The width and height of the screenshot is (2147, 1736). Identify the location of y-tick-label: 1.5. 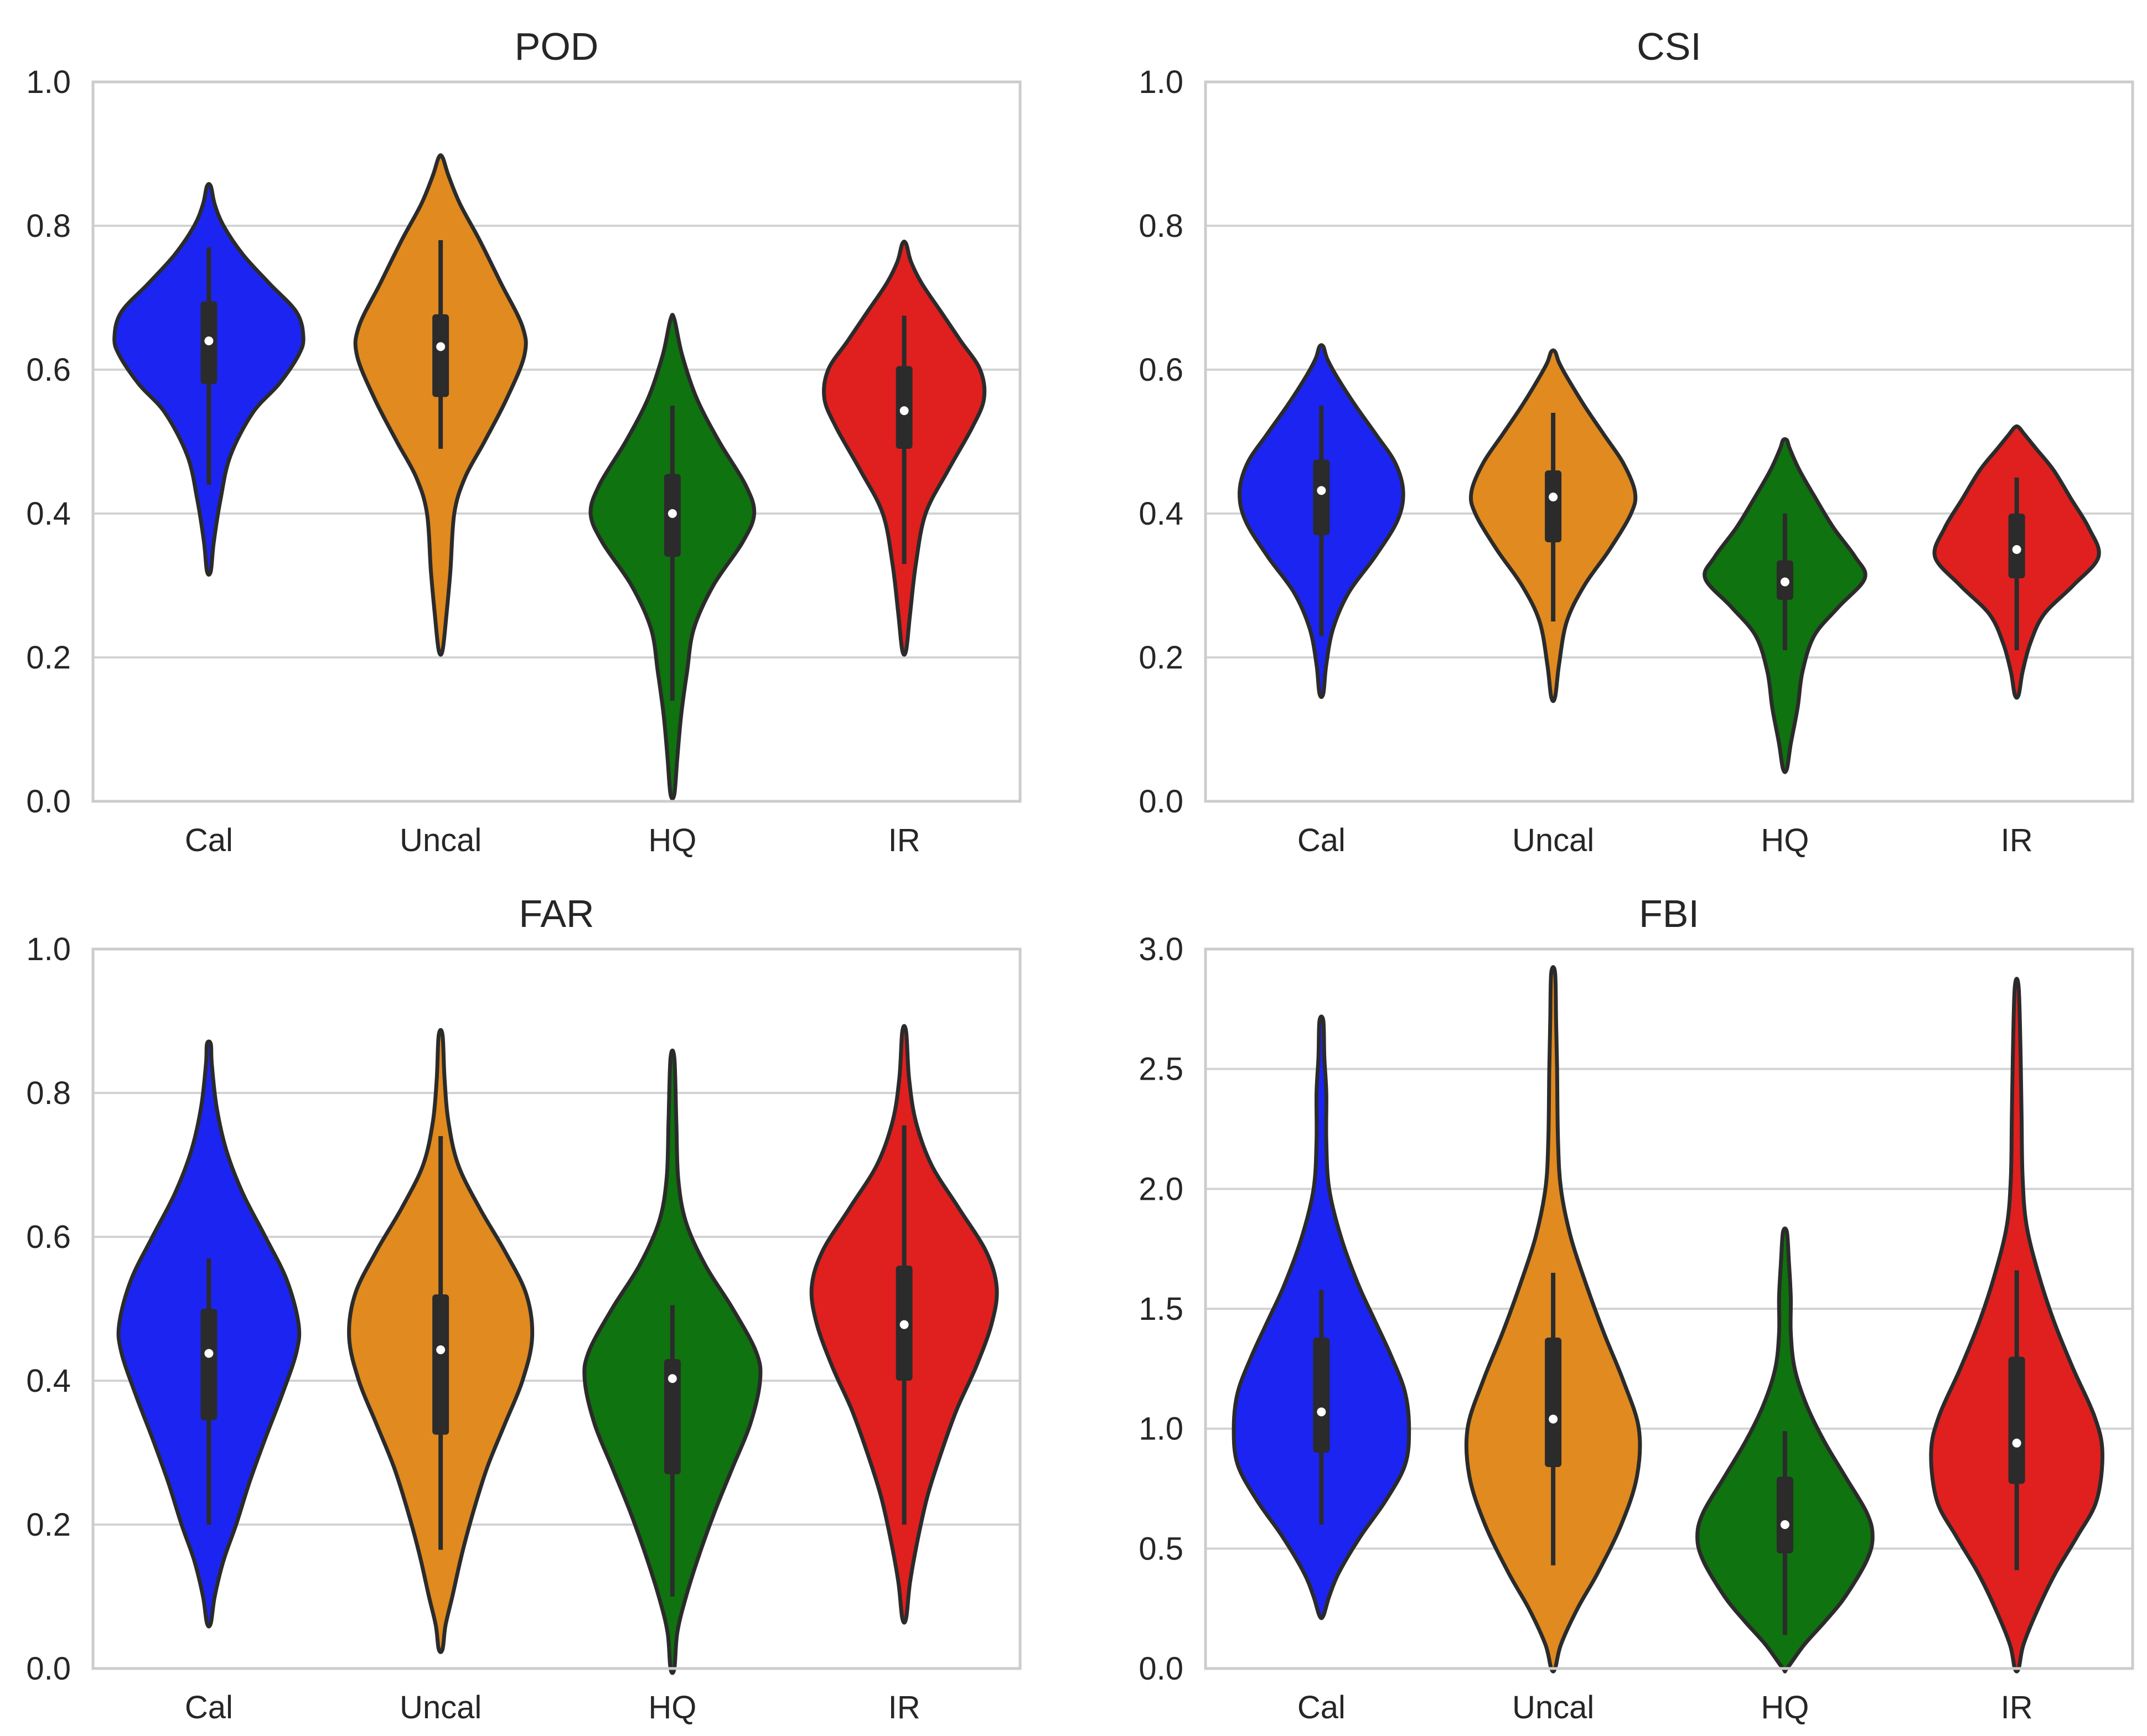
(1161, 1309).